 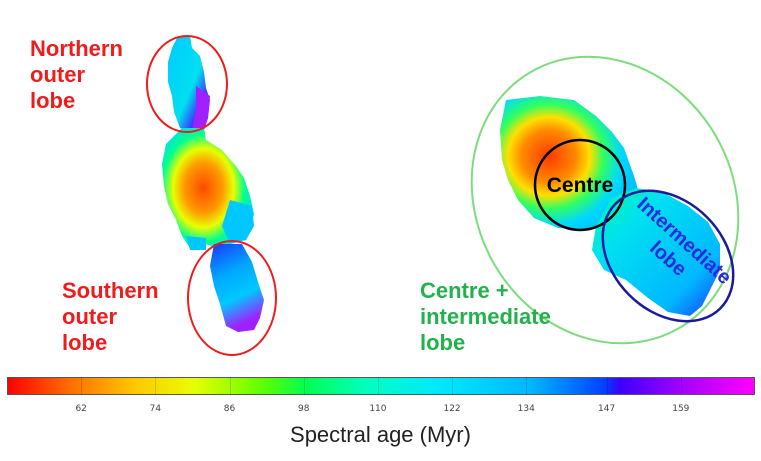 I want to click on colorbar-tick-label: 134, so click(x=526, y=409).